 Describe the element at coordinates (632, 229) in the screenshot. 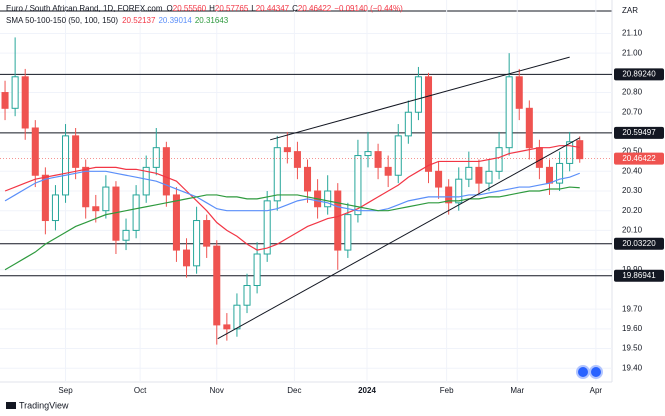

I see `y-tick-label: 20.10` at that location.